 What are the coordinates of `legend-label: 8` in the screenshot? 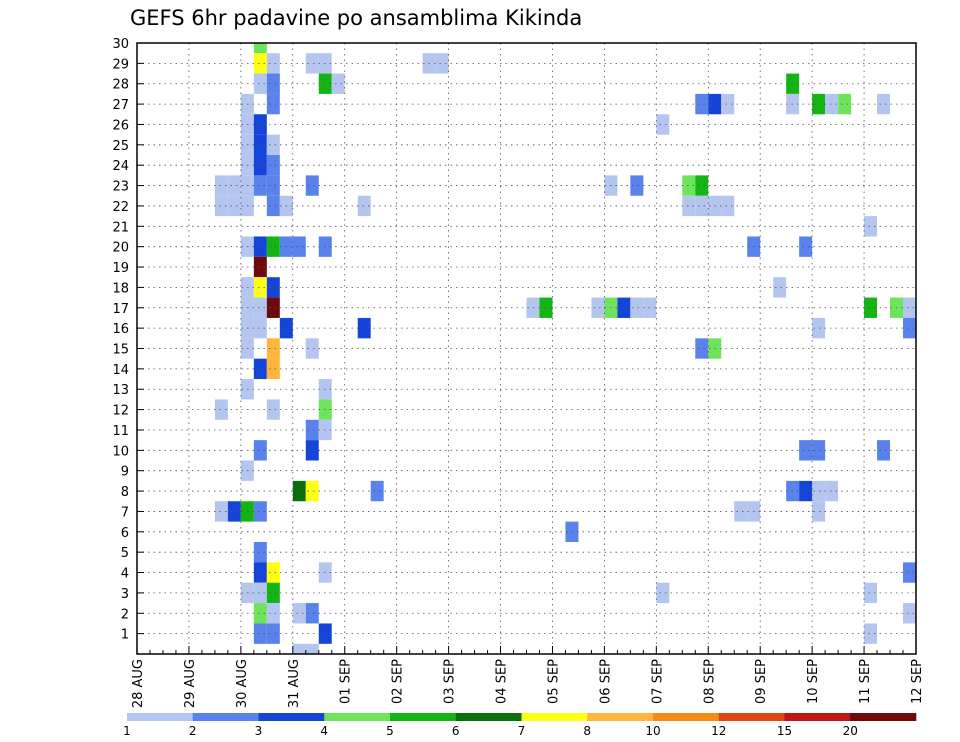 It's located at (587, 731).